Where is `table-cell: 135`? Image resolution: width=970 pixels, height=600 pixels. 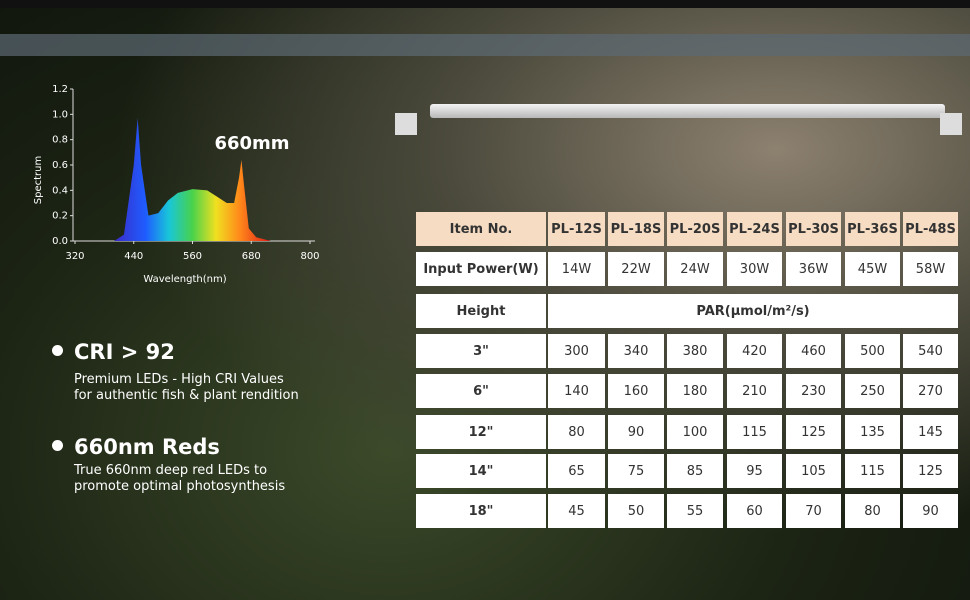
table-cell: 135 is located at coordinates (872, 432).